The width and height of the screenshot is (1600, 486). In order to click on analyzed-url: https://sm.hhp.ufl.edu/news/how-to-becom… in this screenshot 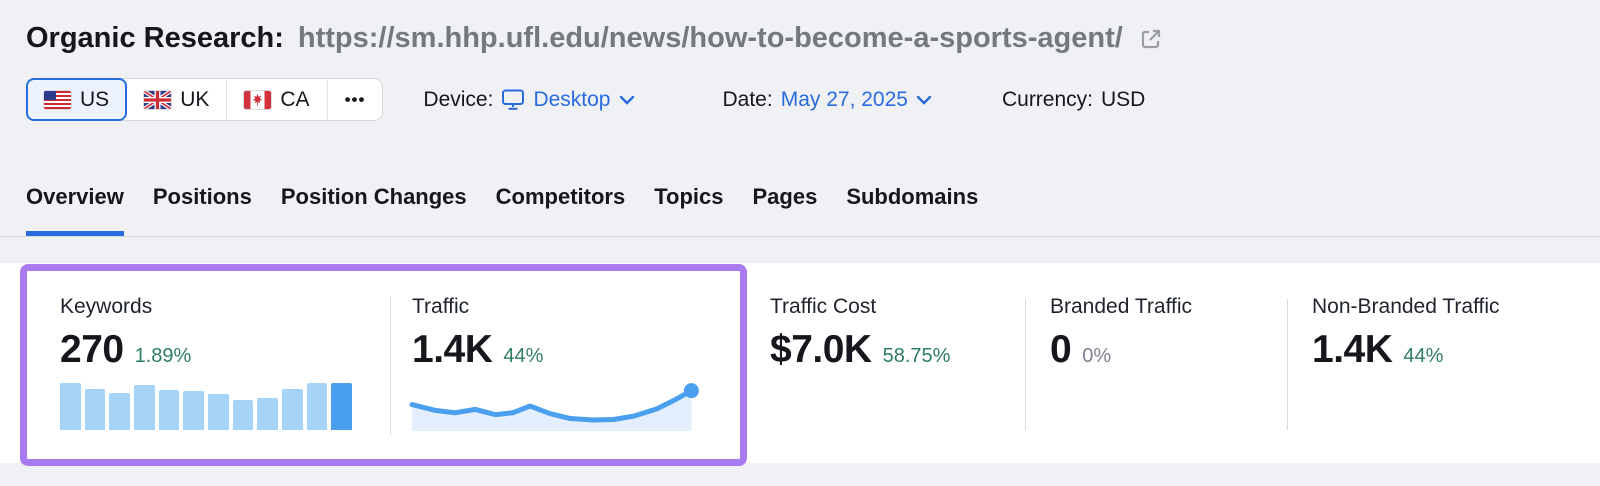, I will do `click(710, 38)`.